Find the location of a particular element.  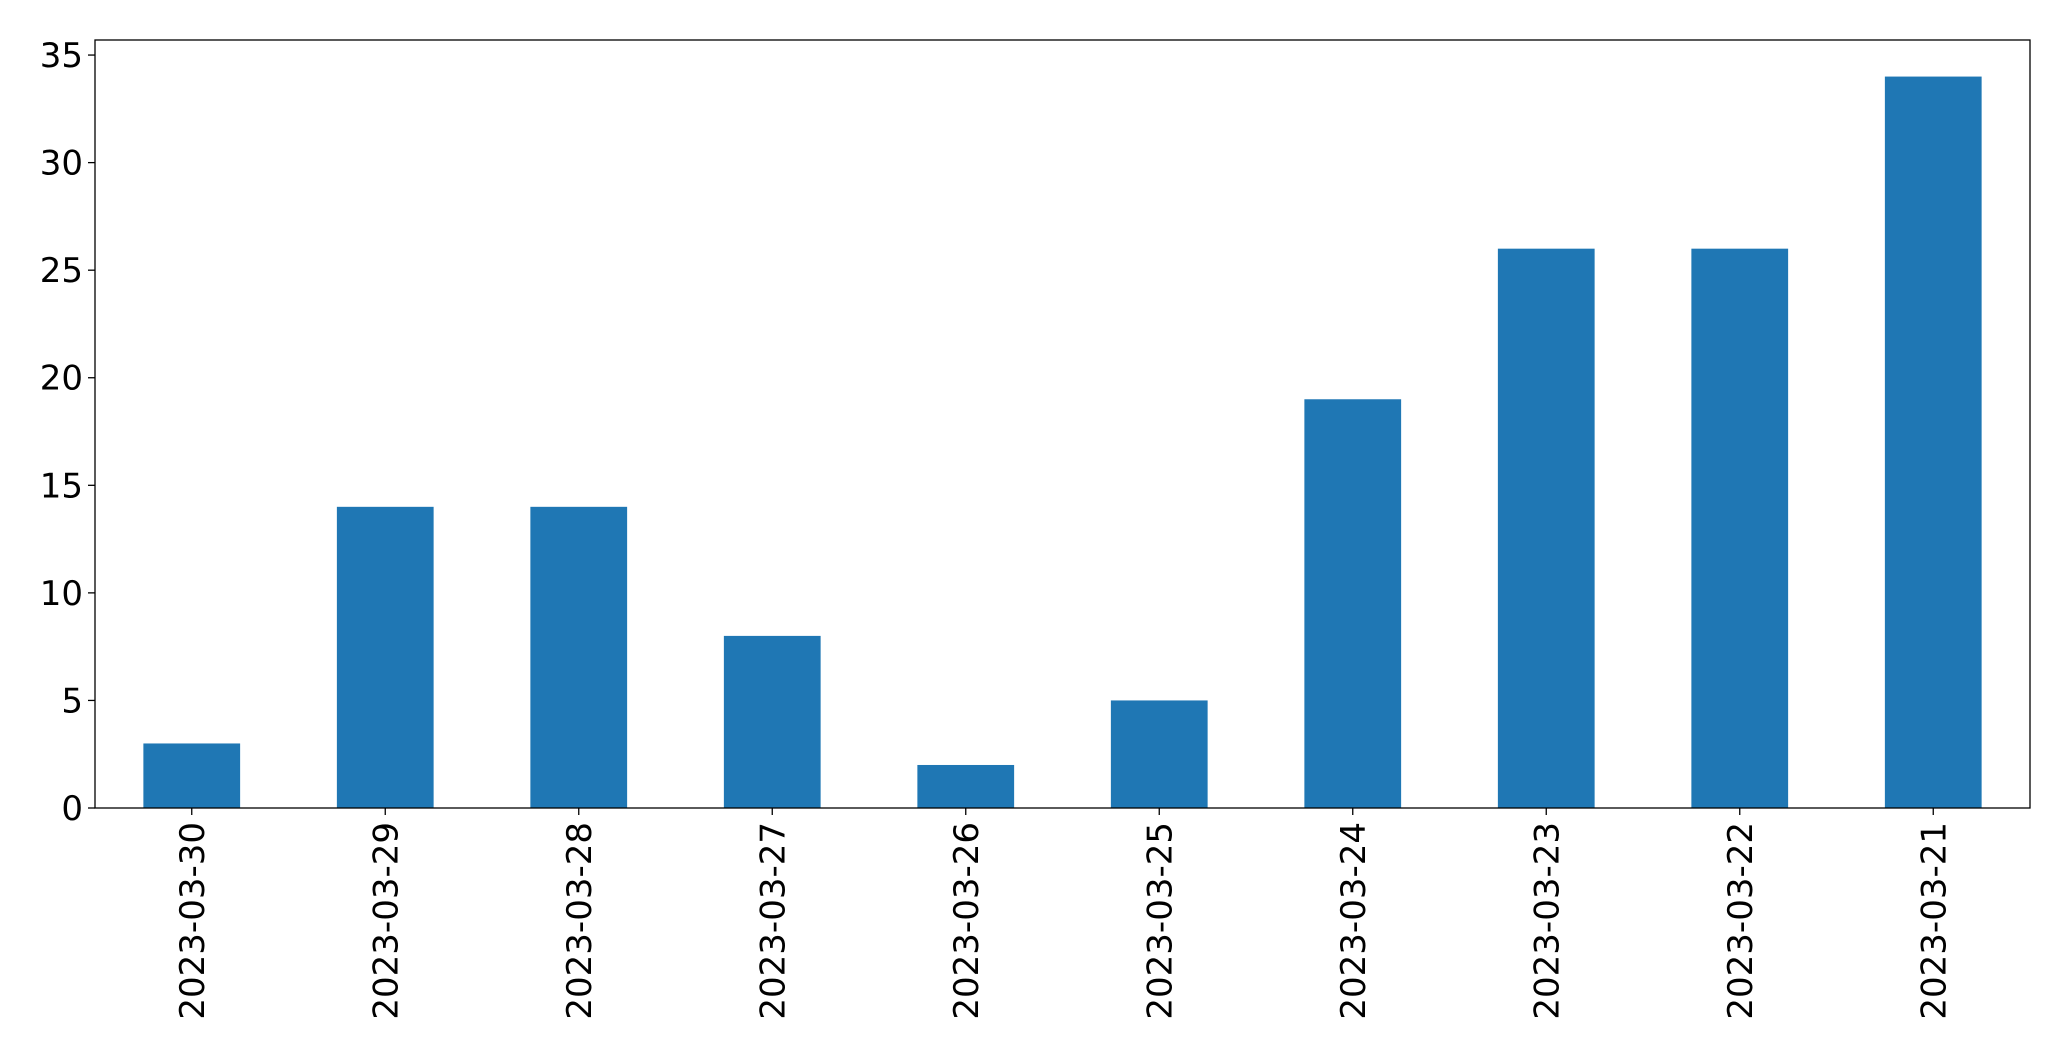

y-tick-label: 0 is located at coordinates (72, 809).